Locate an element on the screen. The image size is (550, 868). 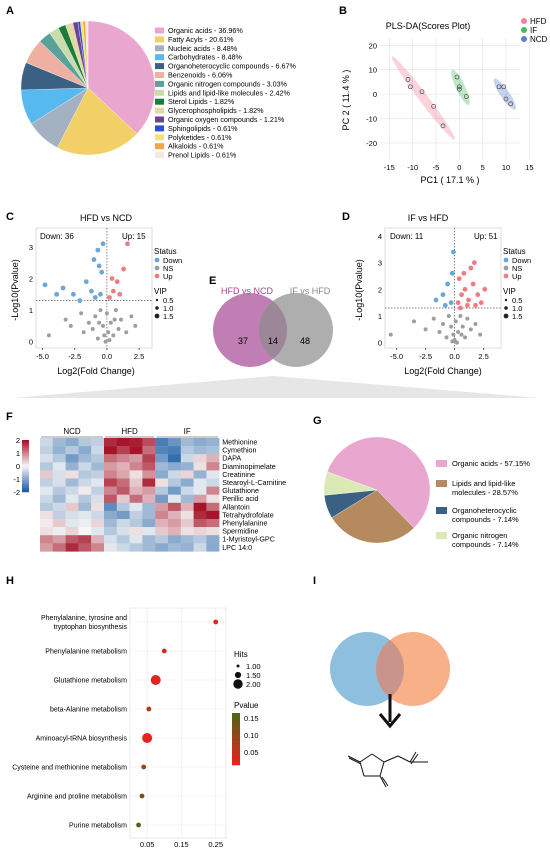
arrow-head is located at coordinates (390, 721).